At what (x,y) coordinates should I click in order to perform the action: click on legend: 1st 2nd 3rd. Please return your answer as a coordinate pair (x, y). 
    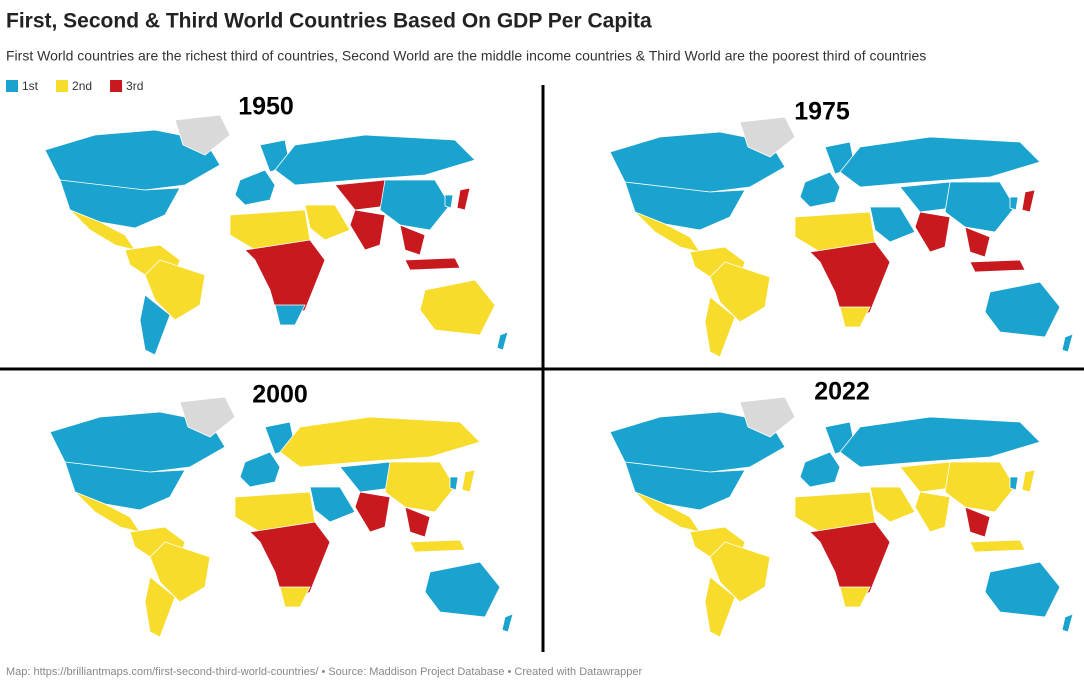
    Looking at the image, I should click on (74, 86).